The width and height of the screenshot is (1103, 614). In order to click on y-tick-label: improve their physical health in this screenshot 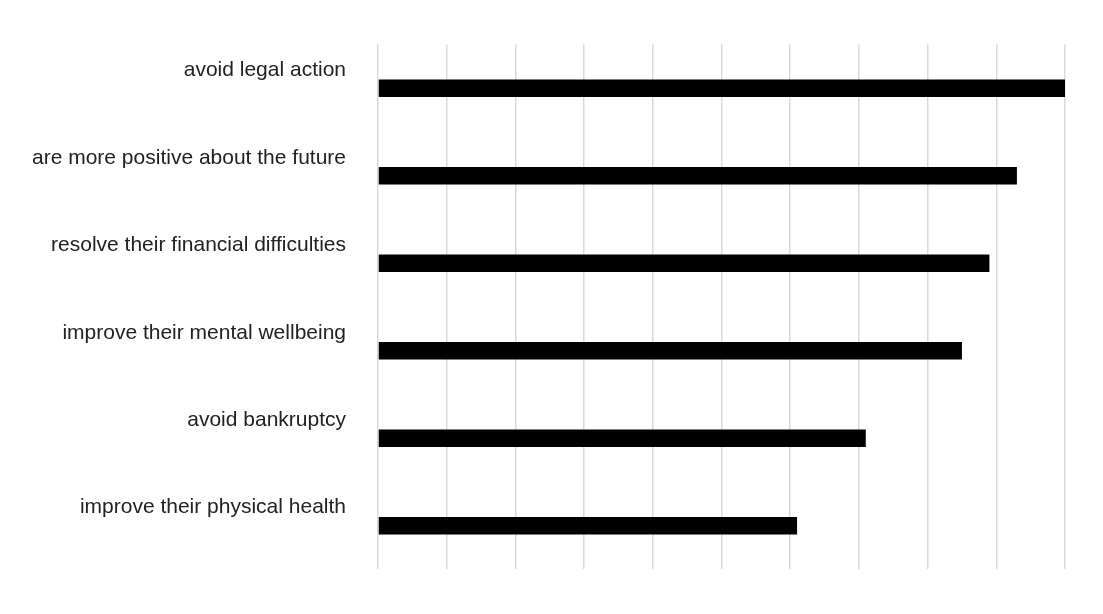, I will do `click(213, 506)`.